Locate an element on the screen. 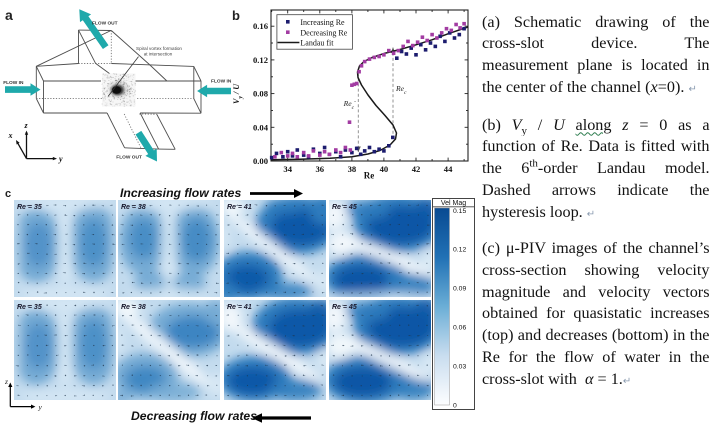 The height and width of the screenshot is (435, 720). svg-text: 44 is located at coordinates (448, 169).